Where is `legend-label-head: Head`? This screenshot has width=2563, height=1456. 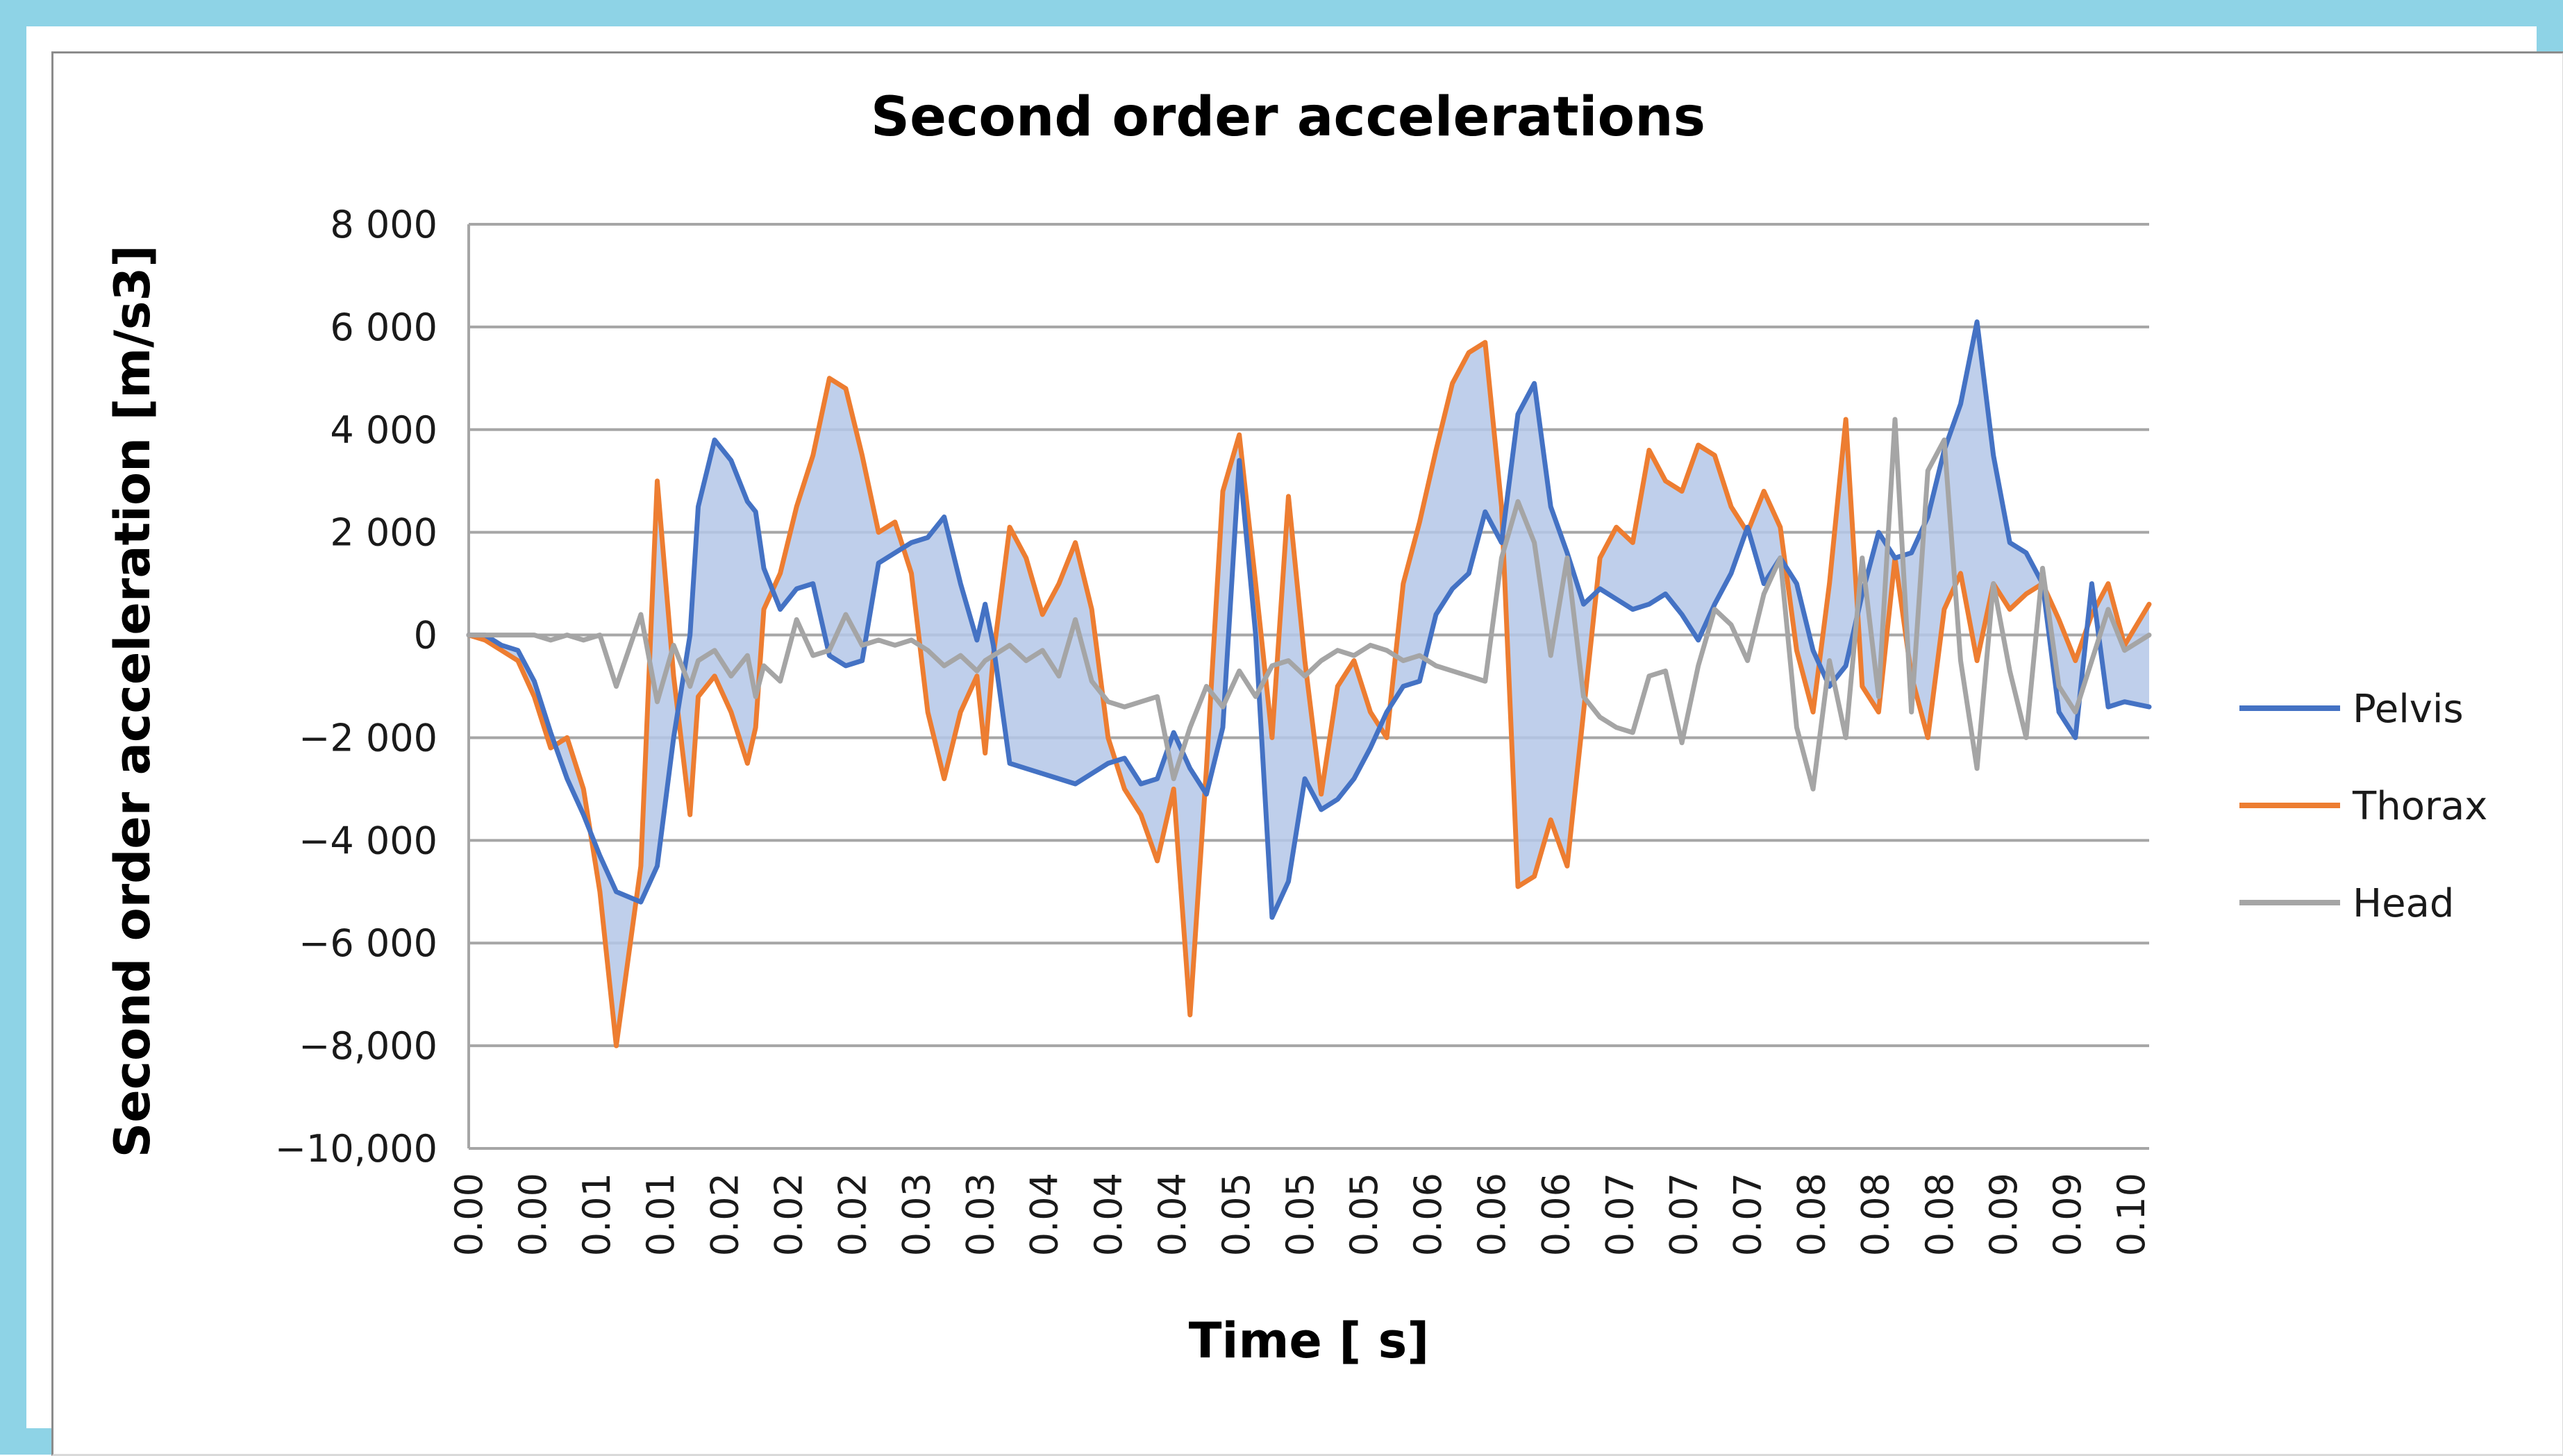
legend-label-head: Head is located at coordinates (2404, 903).